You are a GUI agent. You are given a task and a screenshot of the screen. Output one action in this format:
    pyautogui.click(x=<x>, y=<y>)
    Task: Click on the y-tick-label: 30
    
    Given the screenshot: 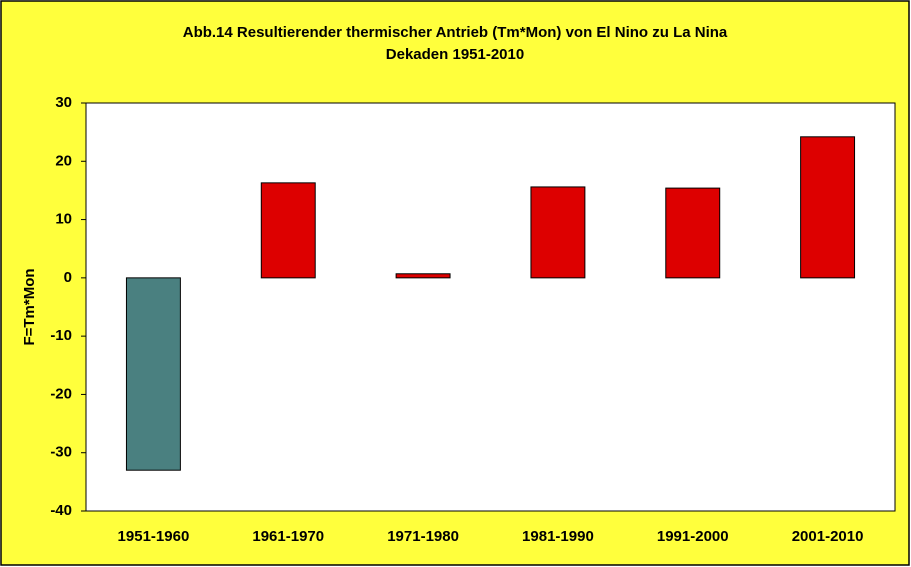 What is the action you would take?
    pyautogui.click(x=63, y=102)
    